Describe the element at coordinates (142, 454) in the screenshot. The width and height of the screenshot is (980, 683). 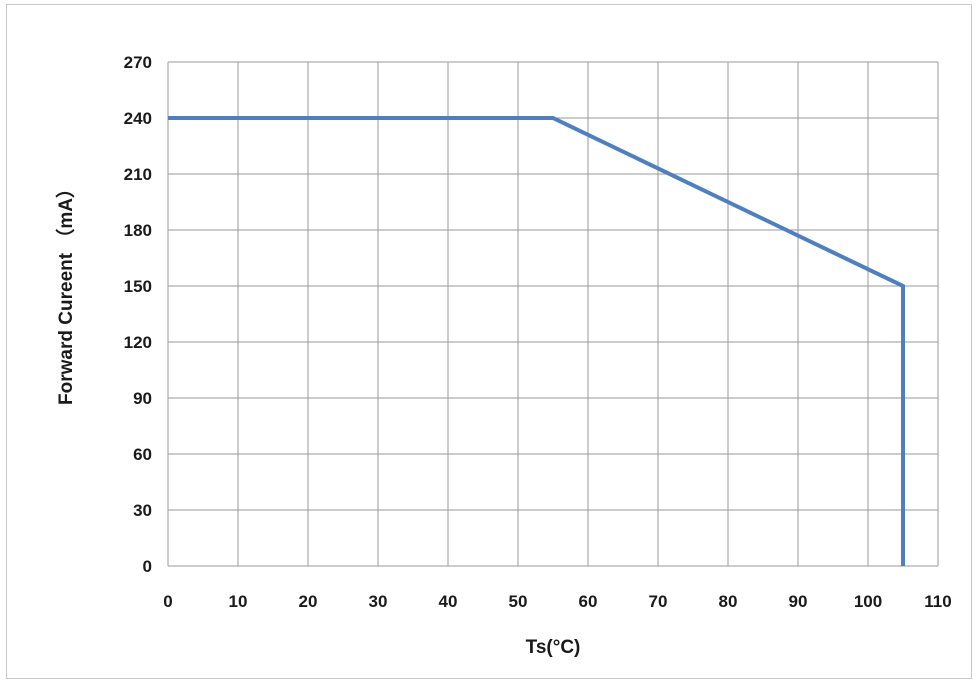
I see `y-tick-label: 60` at that location.